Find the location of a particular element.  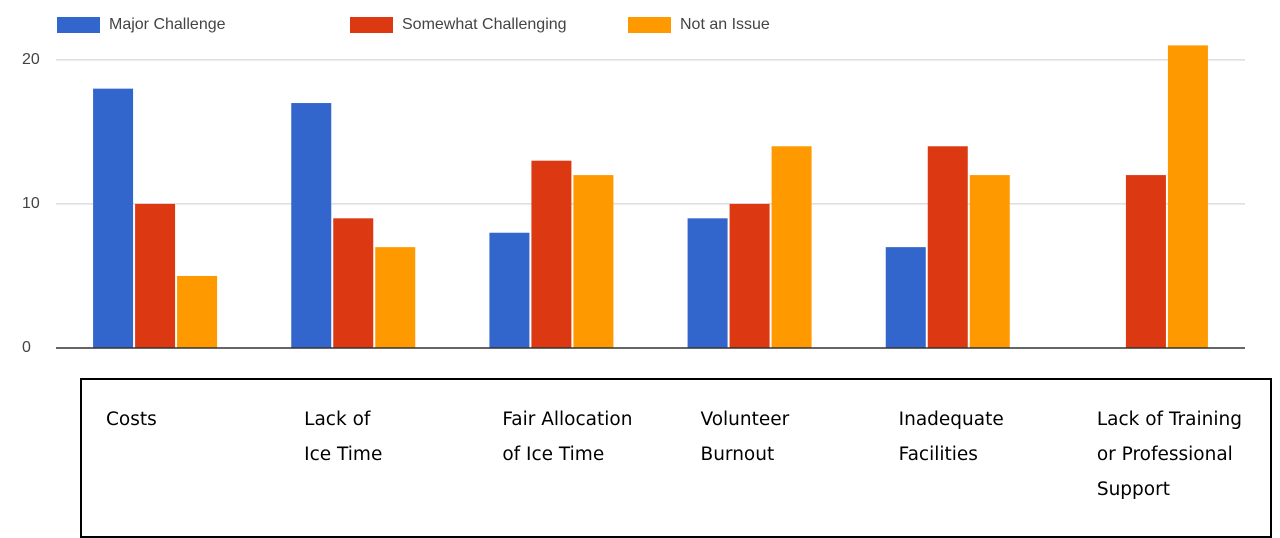

x-tick-label: Inadequate Facilities is located at coordinates (951, 437).